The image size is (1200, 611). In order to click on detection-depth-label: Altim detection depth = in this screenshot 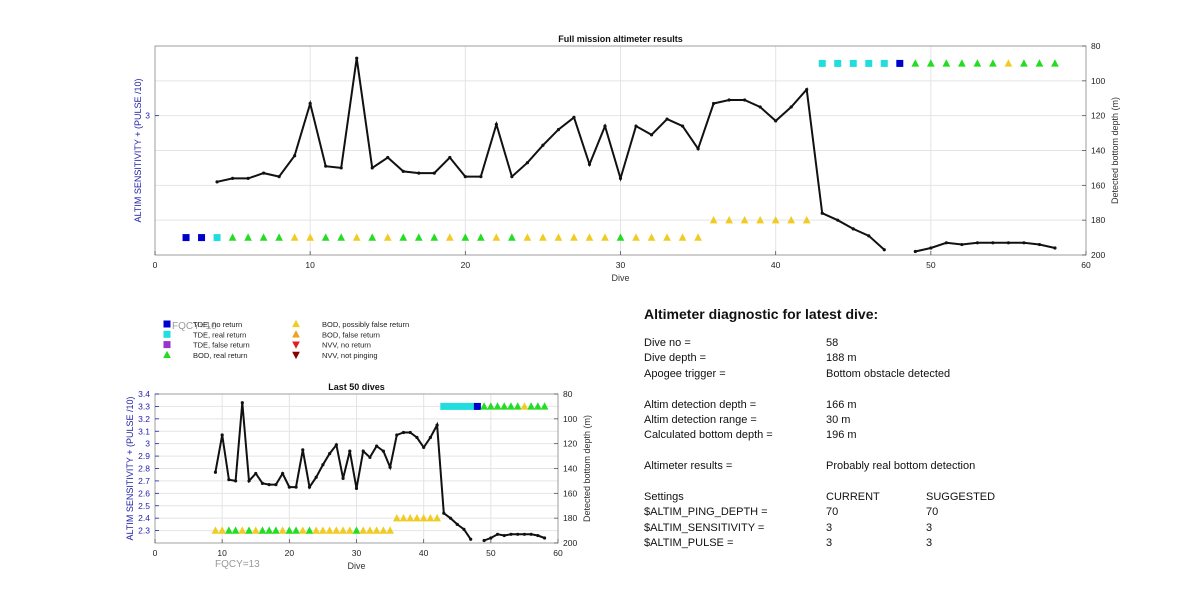, I will do `click(700, 404)`.